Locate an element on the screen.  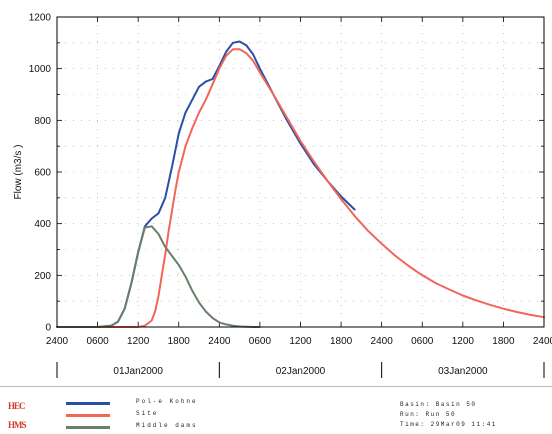
date-band: 01Jan2000 02Jan2000 03Jan2000 is located at coordinates (300, 370).